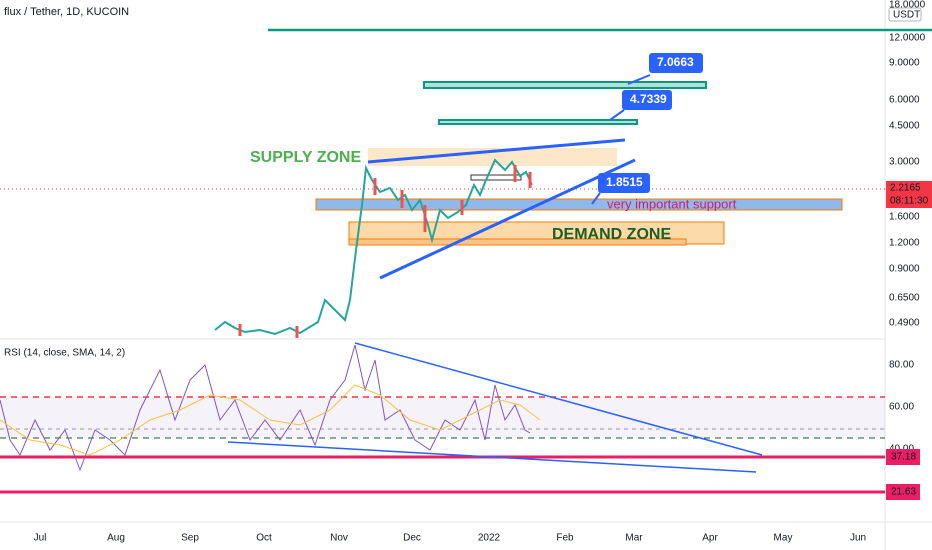  What do you see at coordinates (783, 538) in the screenshot?
I see `time-label: May` at bounding box center [783, 538].